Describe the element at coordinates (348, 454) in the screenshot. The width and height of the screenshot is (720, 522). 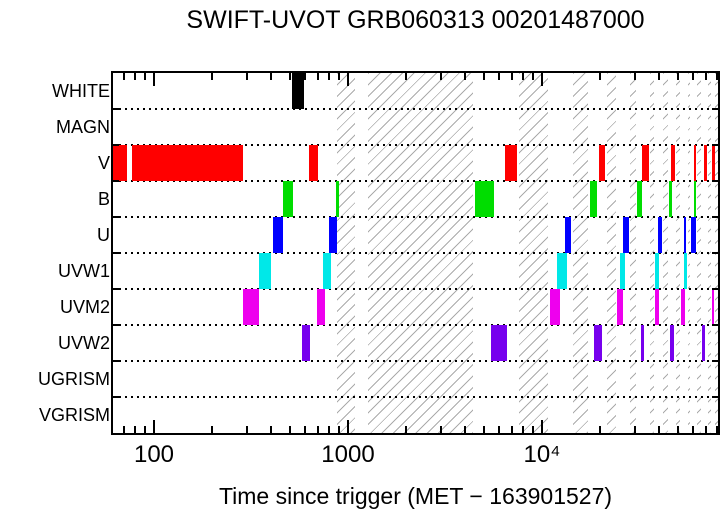
I see `x-tick-label: 1000` at that location.